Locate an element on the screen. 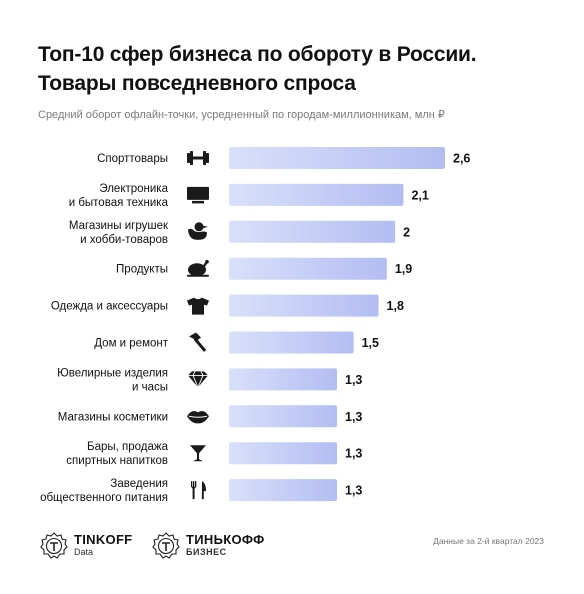 Image resolution: width=584 pixels, height=594 pixels. bar-row: Бары, продажа спиртных напитков 1,3 is located at coordinates (214, 454).